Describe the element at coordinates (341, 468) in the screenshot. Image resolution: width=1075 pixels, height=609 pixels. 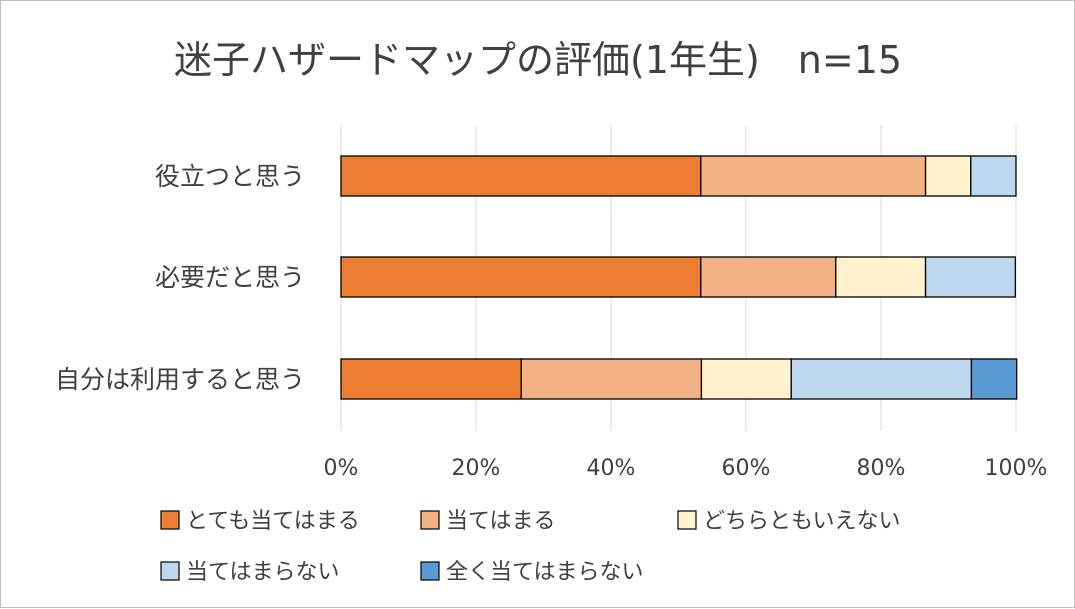
I see `x-tick-label: 0%` at that location.